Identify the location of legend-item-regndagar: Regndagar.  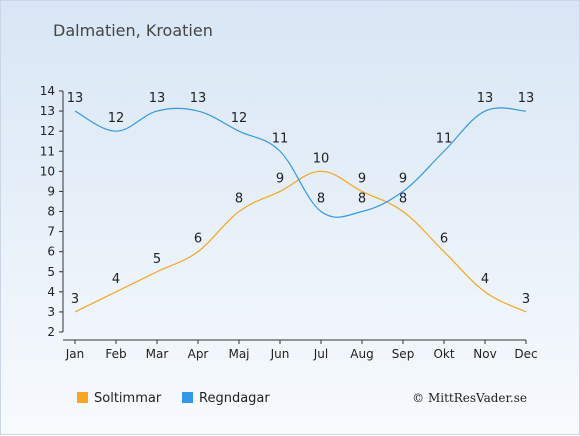
(226, 398).